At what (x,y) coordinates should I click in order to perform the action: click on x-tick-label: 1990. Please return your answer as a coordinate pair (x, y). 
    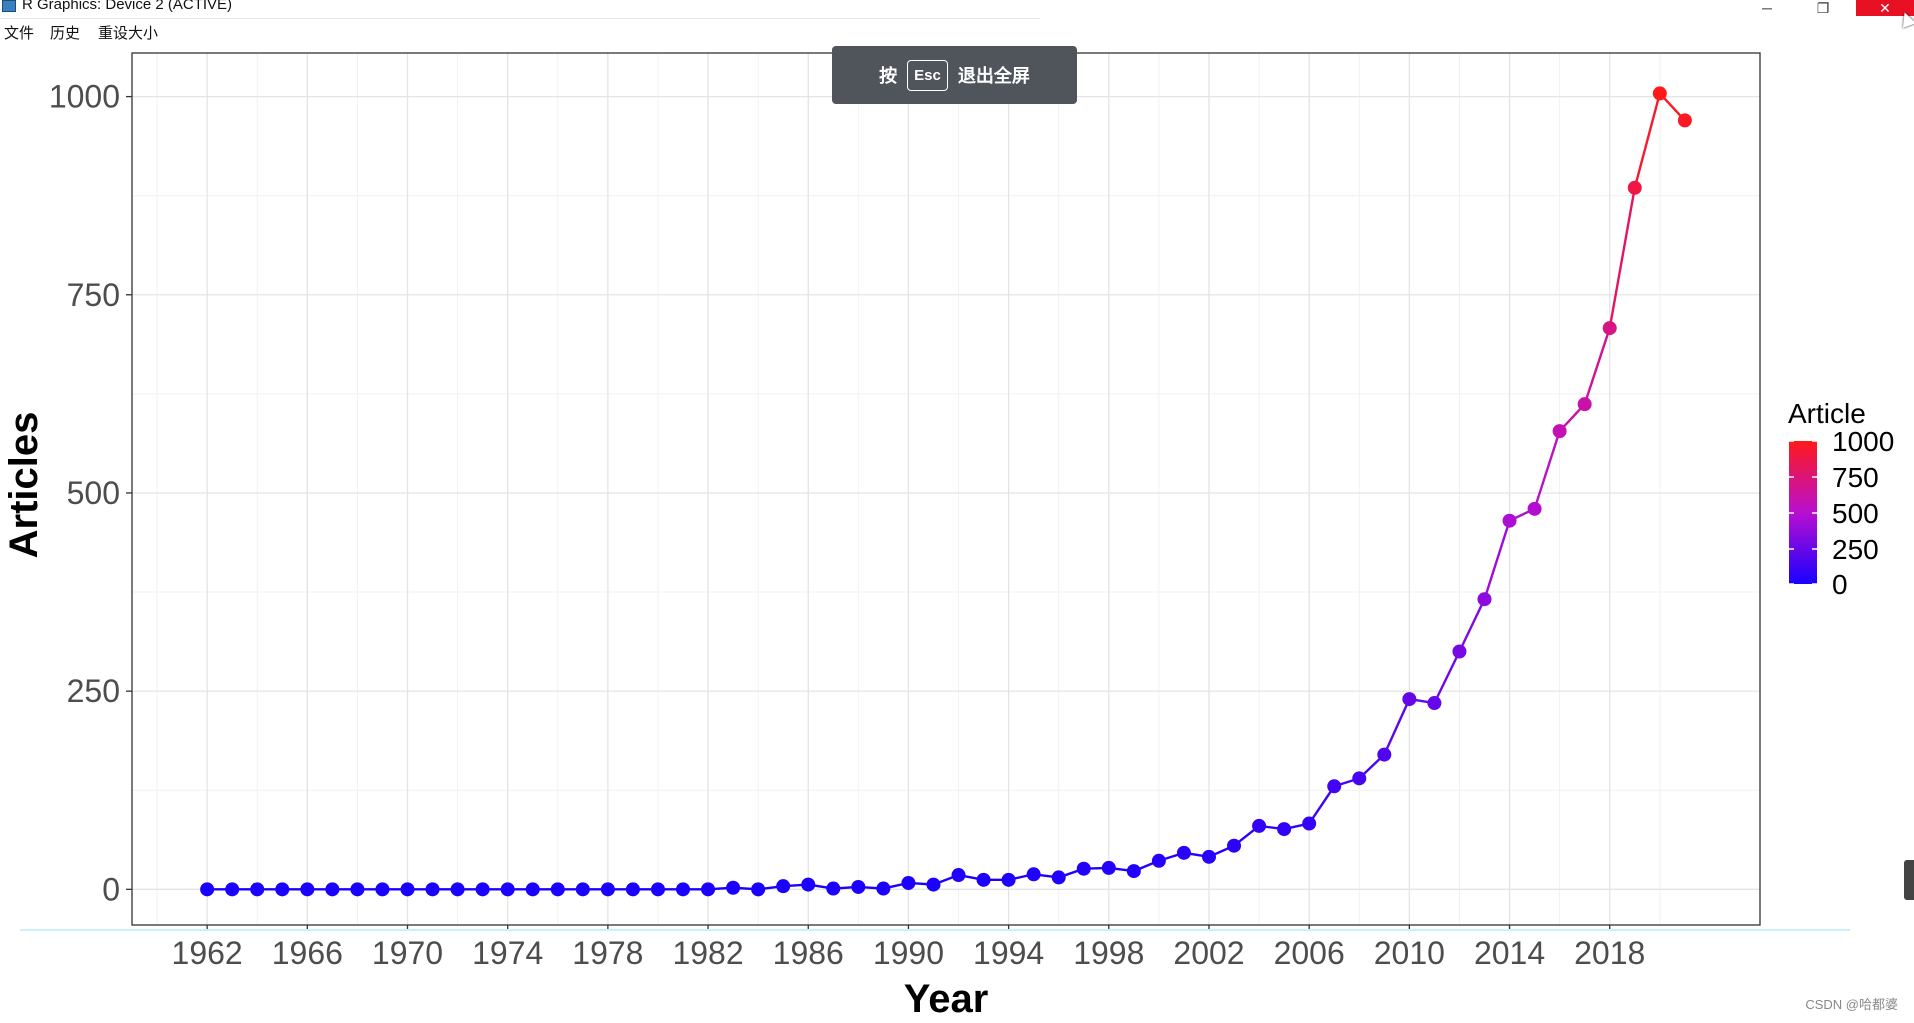
    Looking at the image, I should click on (908, 953).